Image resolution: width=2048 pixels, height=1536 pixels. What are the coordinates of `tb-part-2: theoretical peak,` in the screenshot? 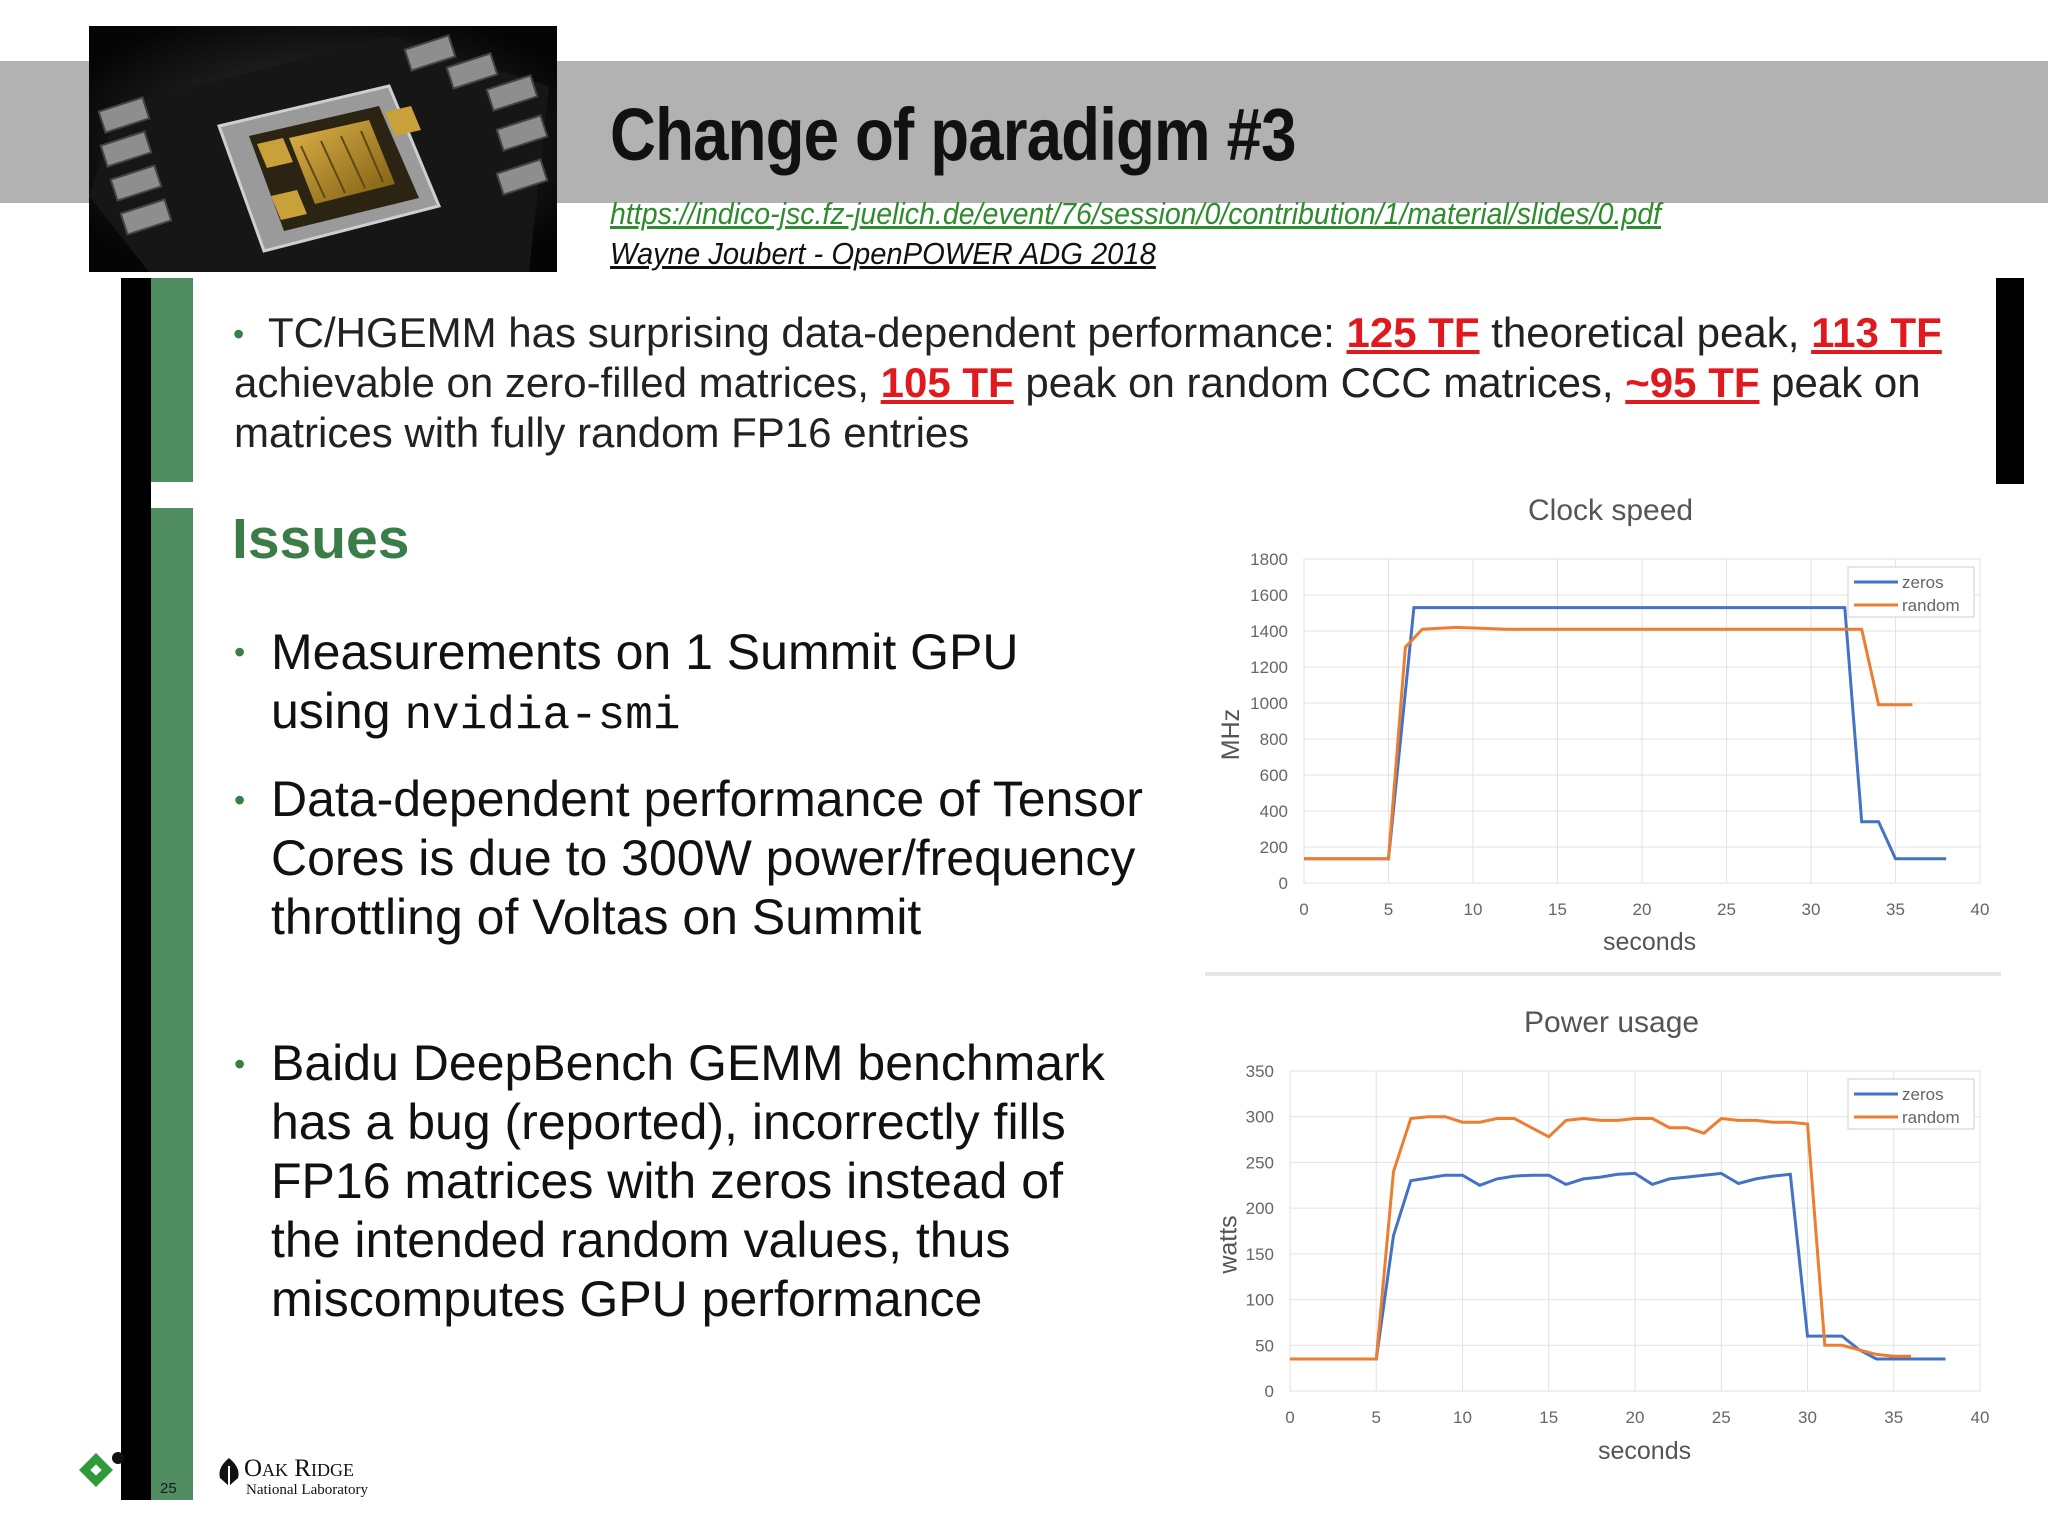 It's located at (1645, 332).